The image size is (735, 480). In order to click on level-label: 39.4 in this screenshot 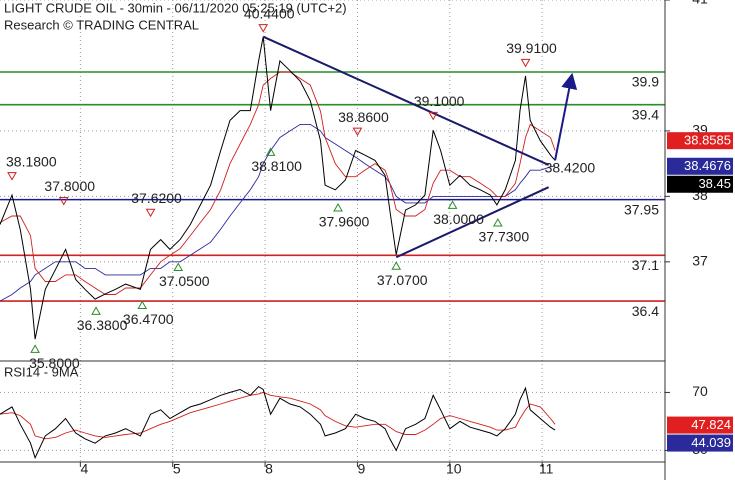, I will do `click(645, 114)`.